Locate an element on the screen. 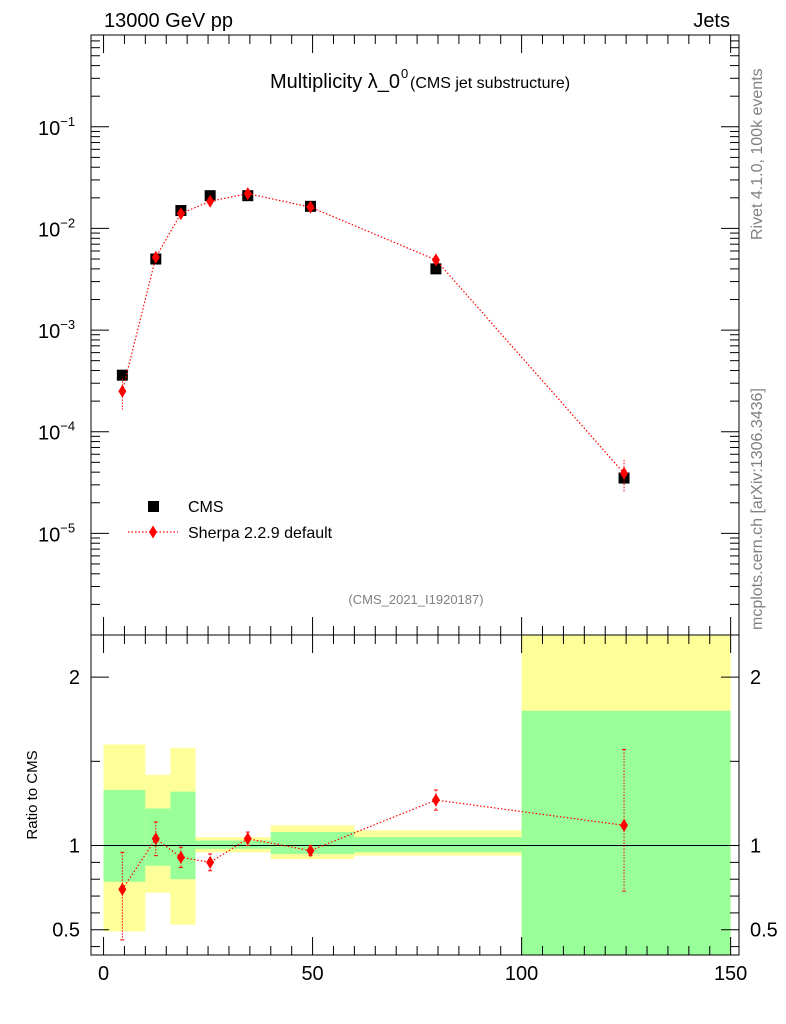  ratio-y-tick-label: 2 is located at coordinates (74, 678).